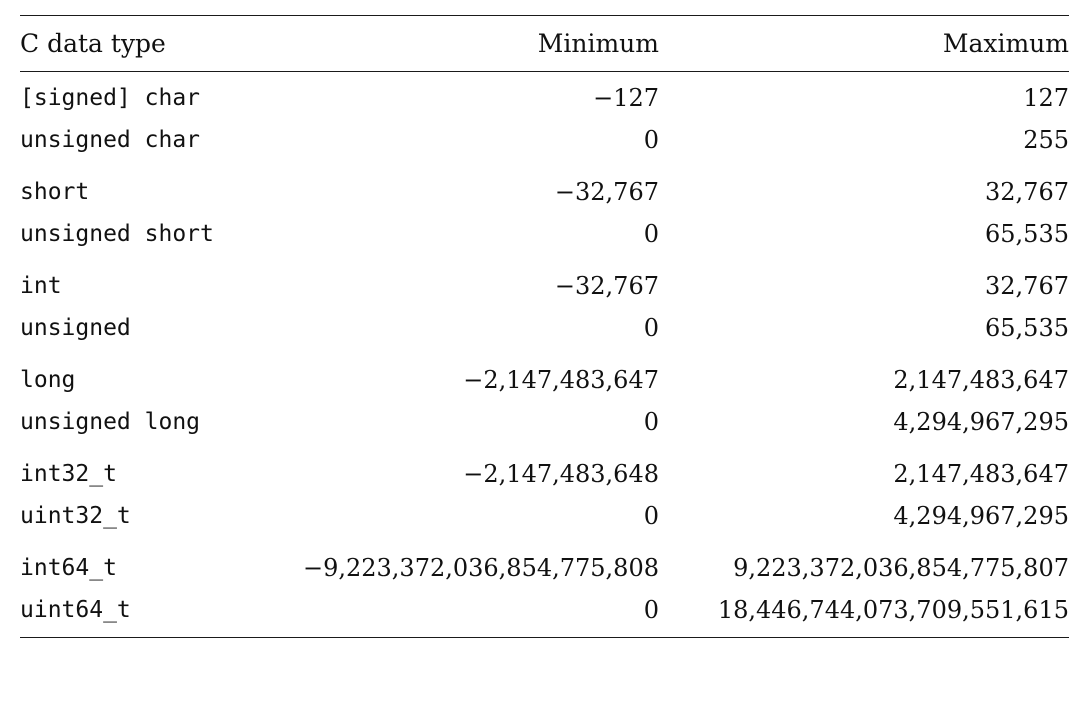 This screenshot has height=714, width=1086. What do you see at coordinates (544, 422) in the screenshot?
I see `table-row: unsigned long 0 4,294,967,295` at bounding box center [544, 422].